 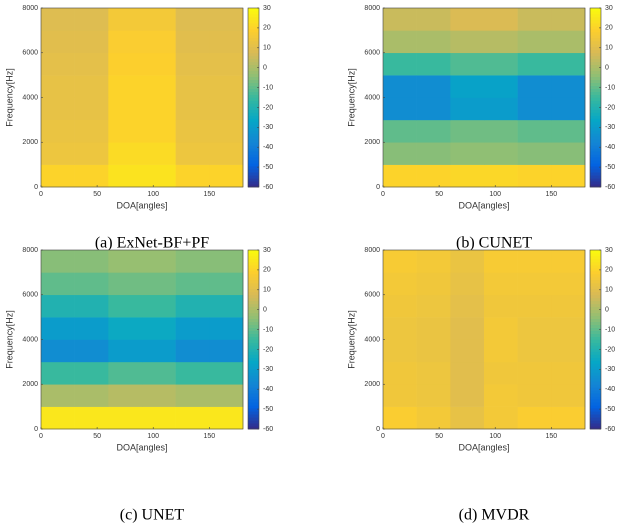 What do you see at coordinates (610, 409) in the screenshot?
I see `colorbar-tick-label: -50` at bounding box center [610, 409].